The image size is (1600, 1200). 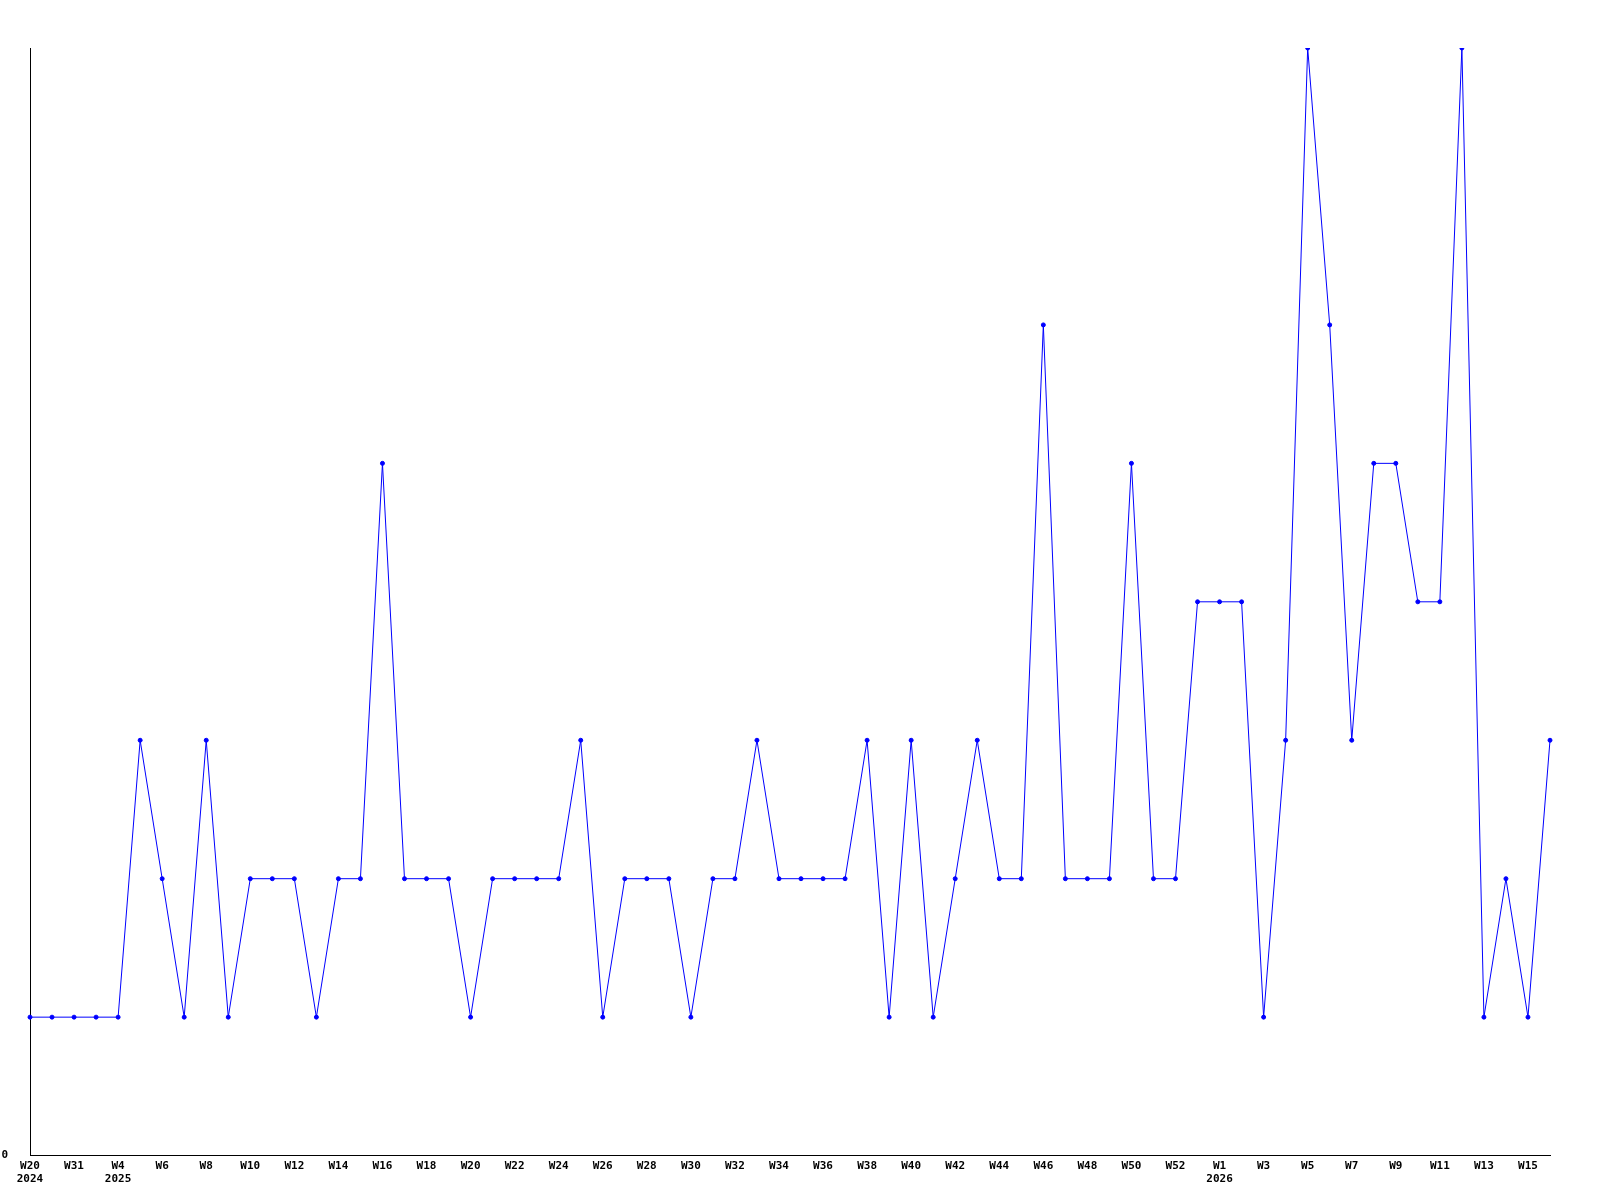 I want to click on x-tick-label: W32, so click(x=734, y=1166).